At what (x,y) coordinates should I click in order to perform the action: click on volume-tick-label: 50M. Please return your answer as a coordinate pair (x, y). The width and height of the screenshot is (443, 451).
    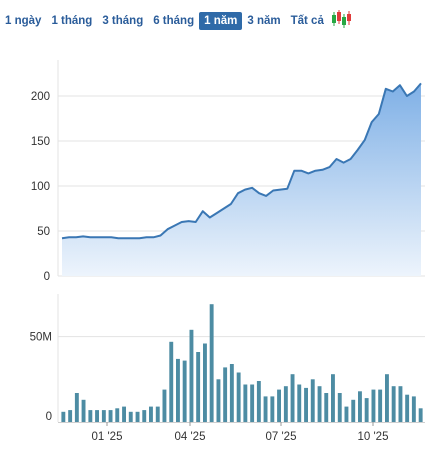
    Looking at the image, I should click on (41, 338).